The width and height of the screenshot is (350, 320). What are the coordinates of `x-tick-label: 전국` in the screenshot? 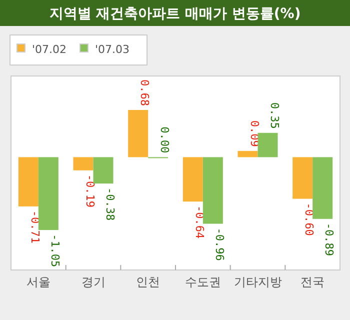 It's located at (312, 282).